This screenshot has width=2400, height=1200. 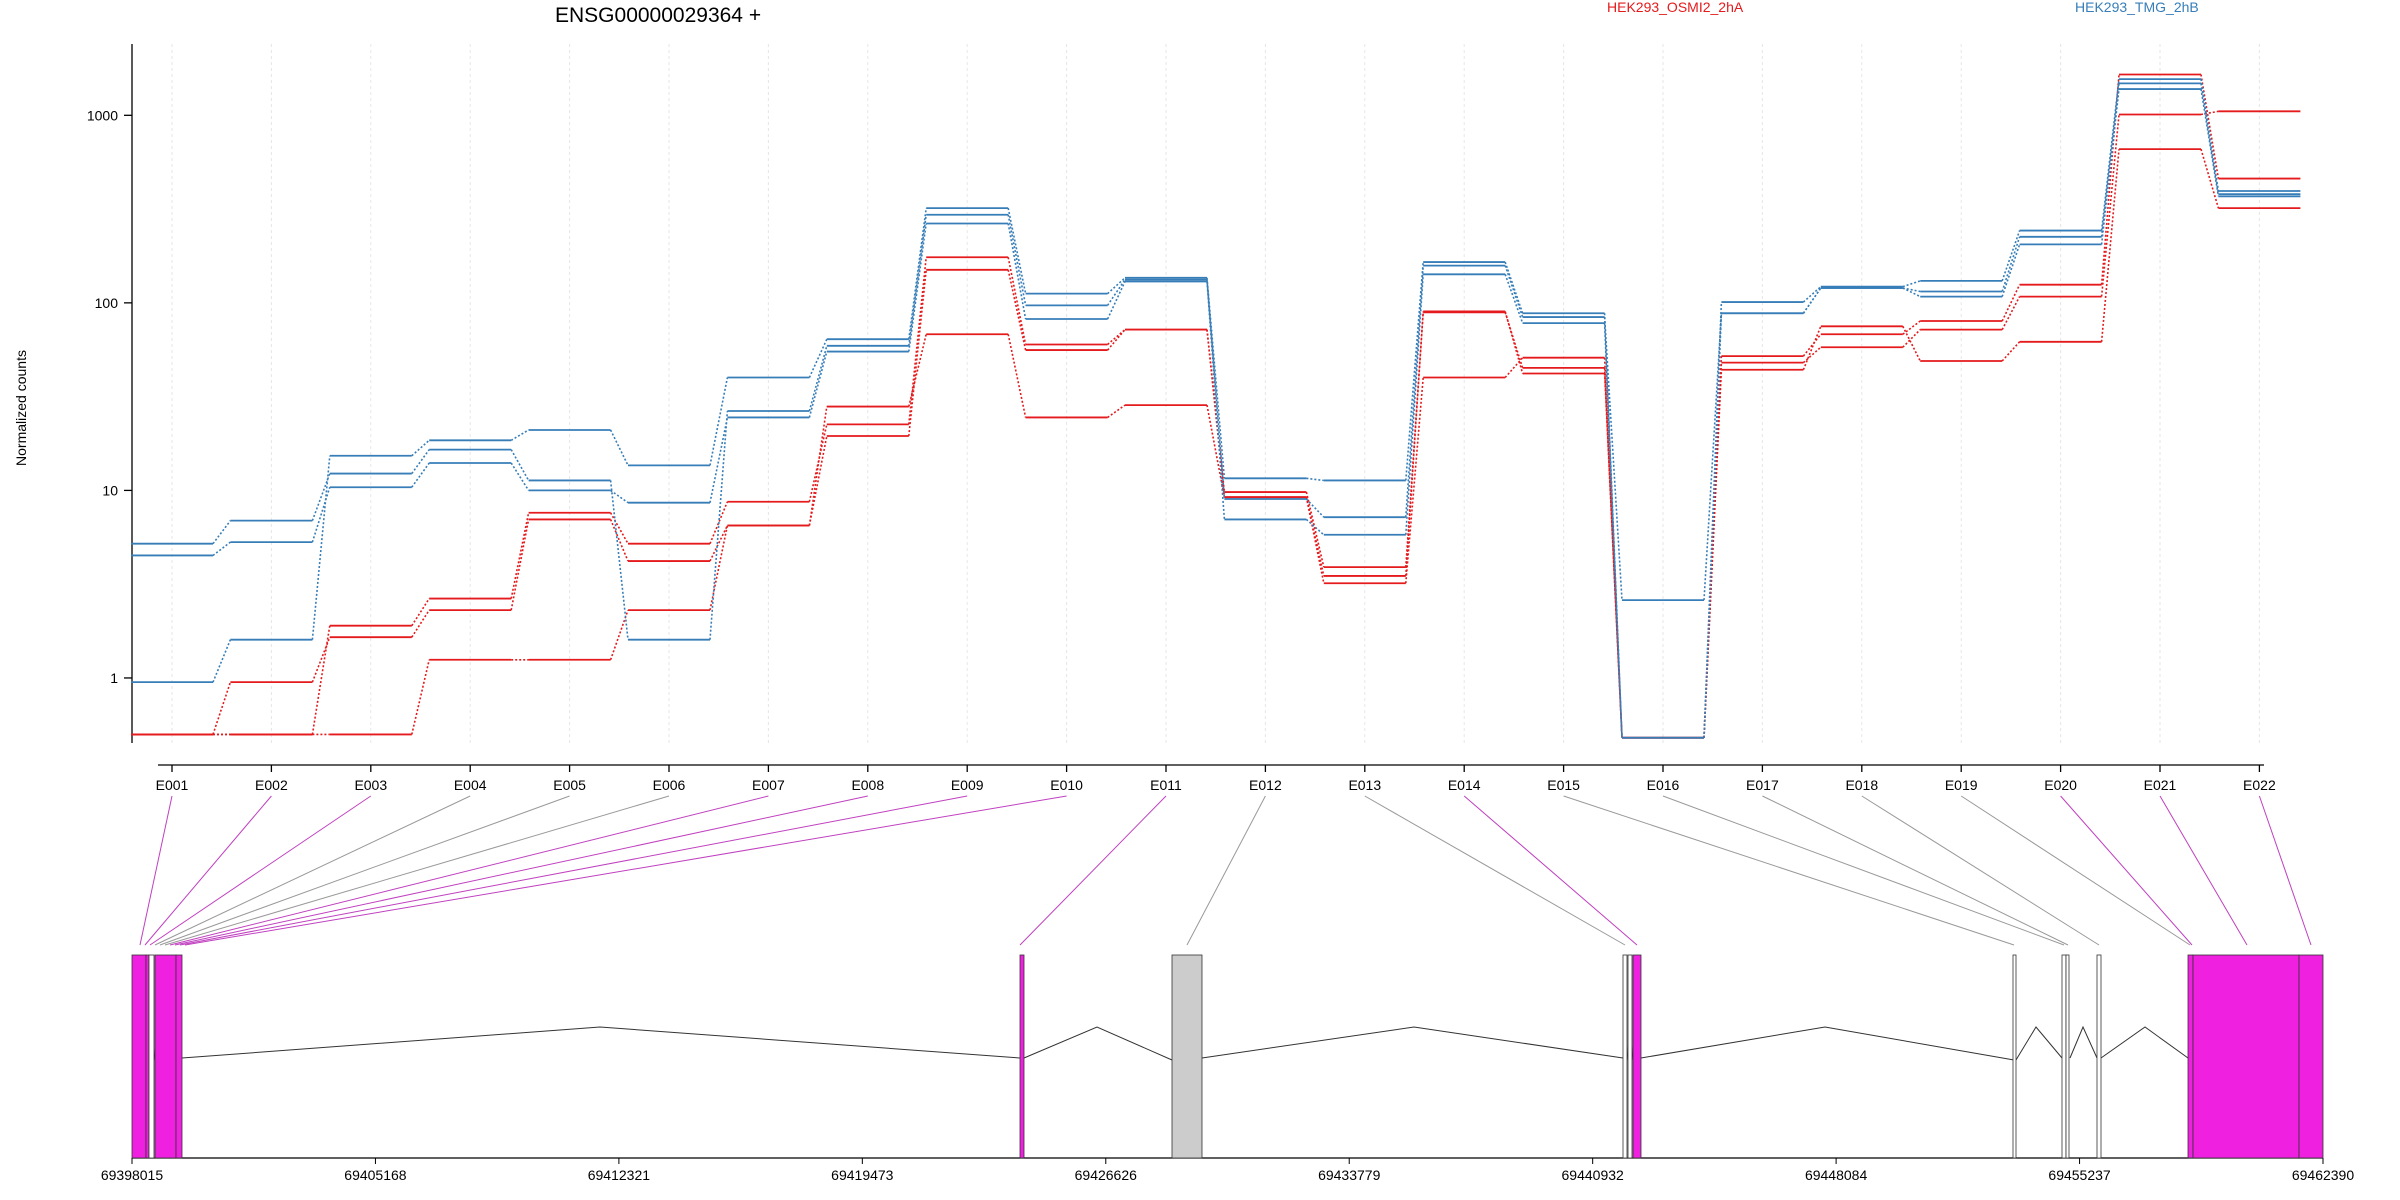 What do you see at coordinates (1961, 785) in the screenshot?
I see `x-tick-label: E019` at bounding box center [1961, 785].